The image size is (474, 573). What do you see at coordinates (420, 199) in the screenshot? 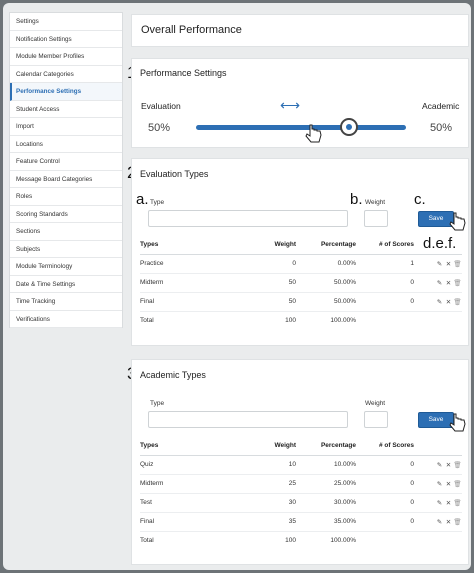
I see `callout-c: c.` at bounding box center [420, 199].